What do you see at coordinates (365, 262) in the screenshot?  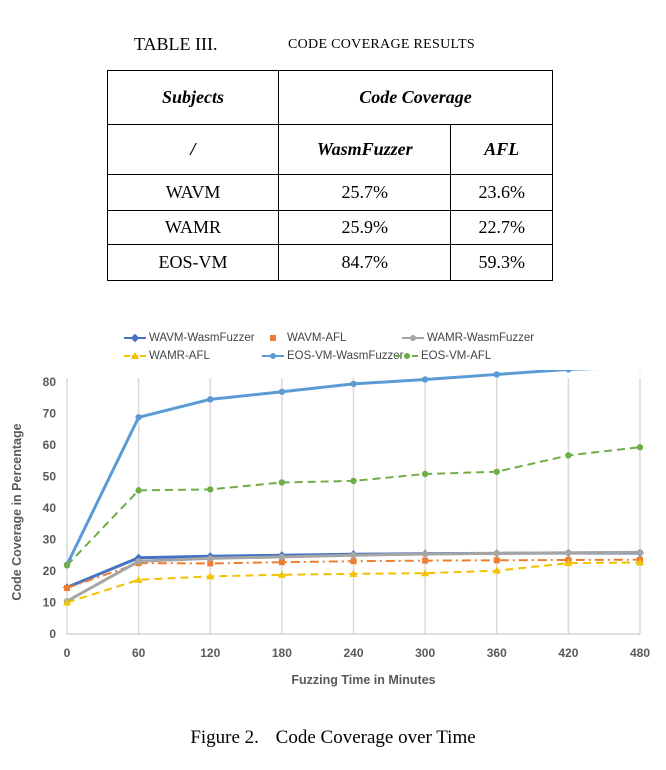 I see `cell-wasmfuzzer: 84.7%` at bounding box center [365, 262].